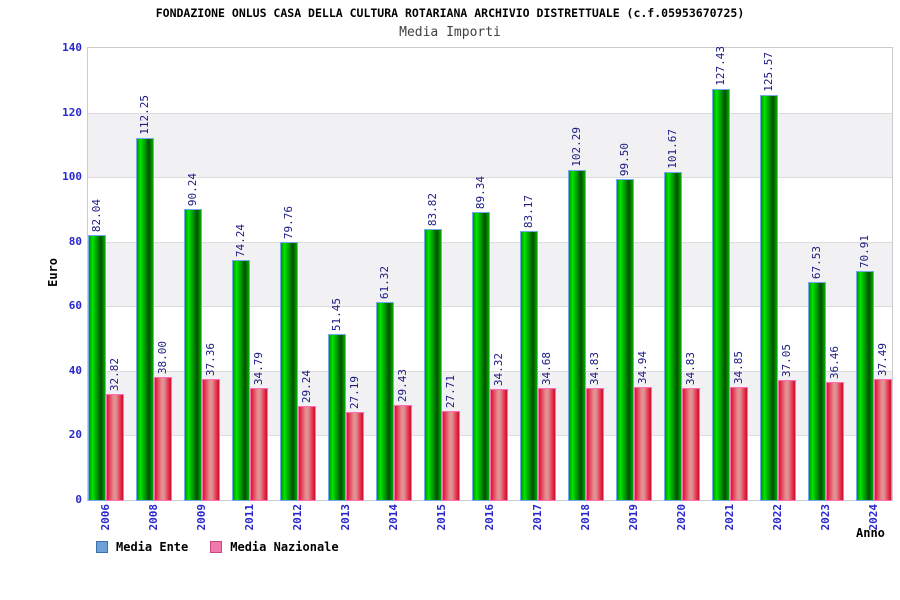 The width and height of the screenshot is (900, 600). Describe the element at coordinates (96, 215) in the screenshot. I see `bar-value-label: 82.04` at that location.